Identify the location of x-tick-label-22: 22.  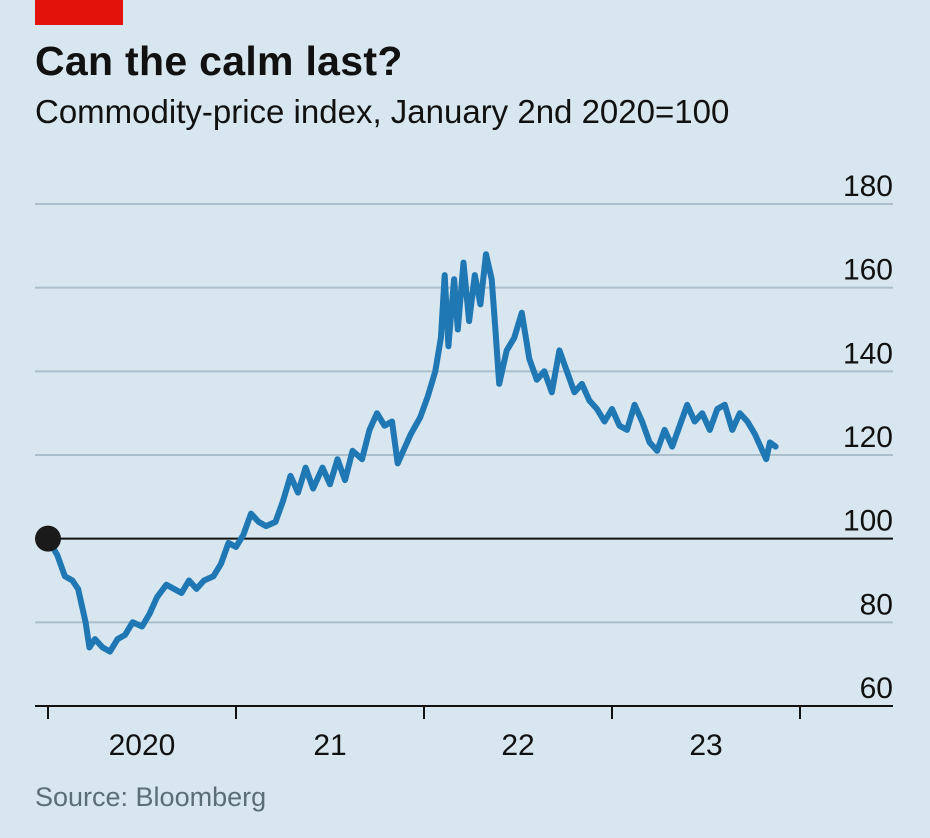
(517, 745).